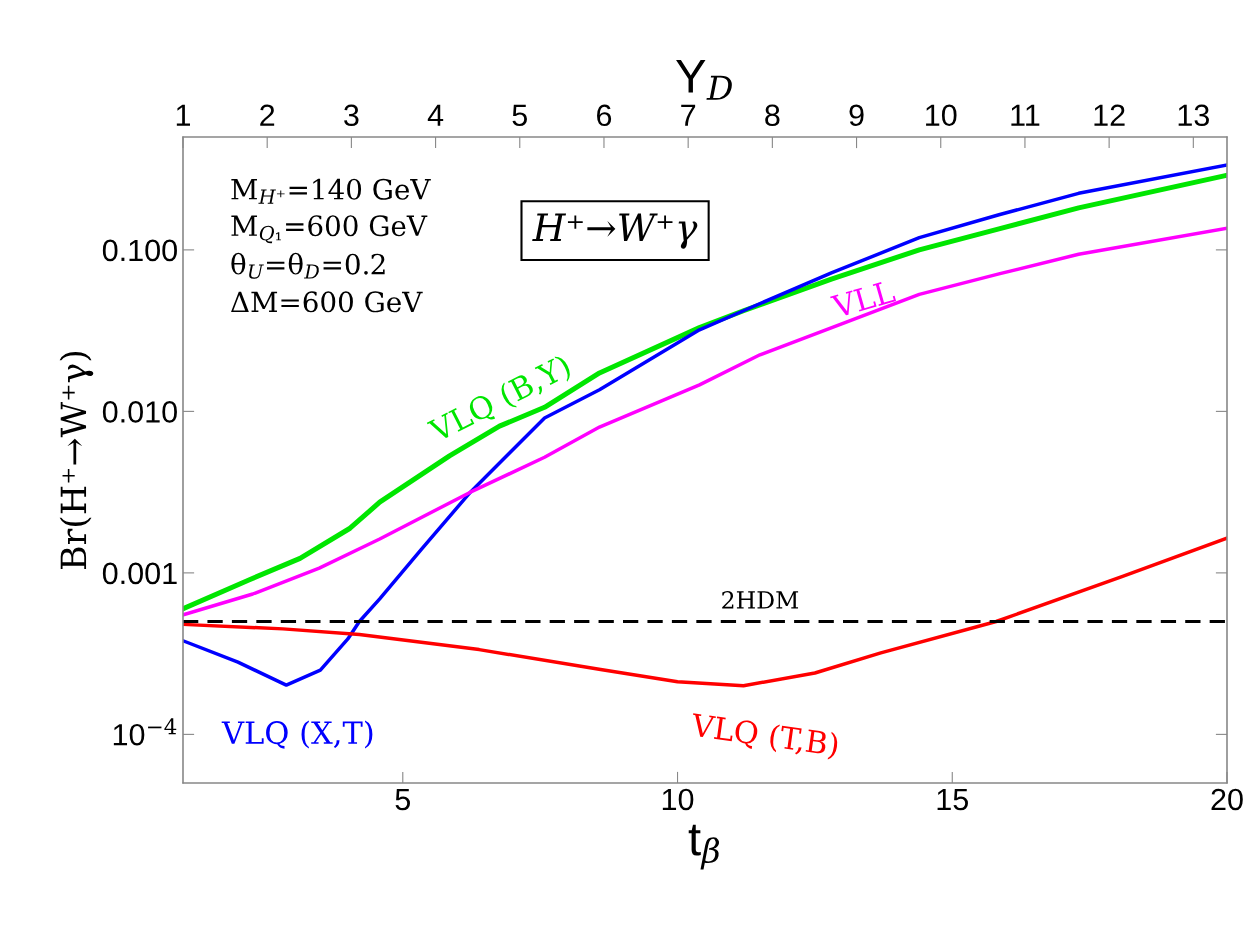 This screenshot has height=928, width=1250. Describe the element at coordinates (856, 115) in the screenshot. I see `x2-tick-label: 9` at that location.